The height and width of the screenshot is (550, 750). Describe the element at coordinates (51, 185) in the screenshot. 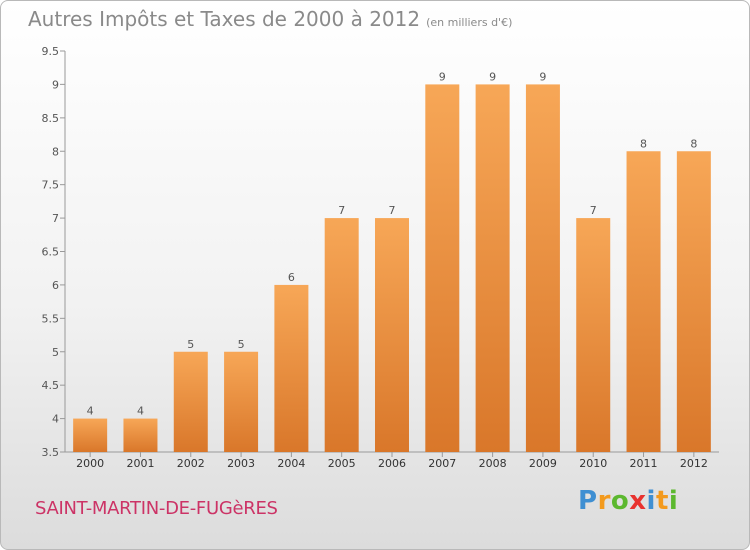

I see `y-tick-label: 7.5` at that location.